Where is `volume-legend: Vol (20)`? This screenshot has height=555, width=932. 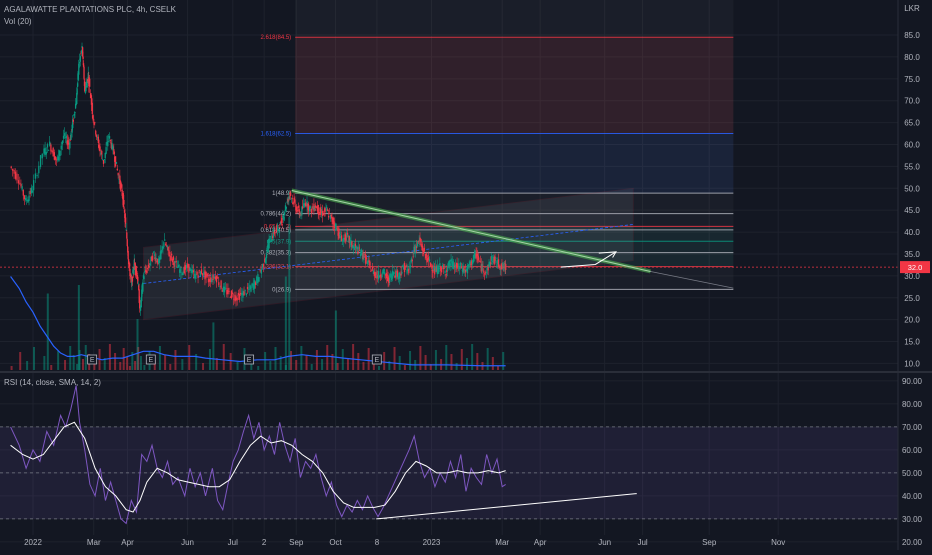
volume-legend: Vol (20) is located at coordinates (18, 21).